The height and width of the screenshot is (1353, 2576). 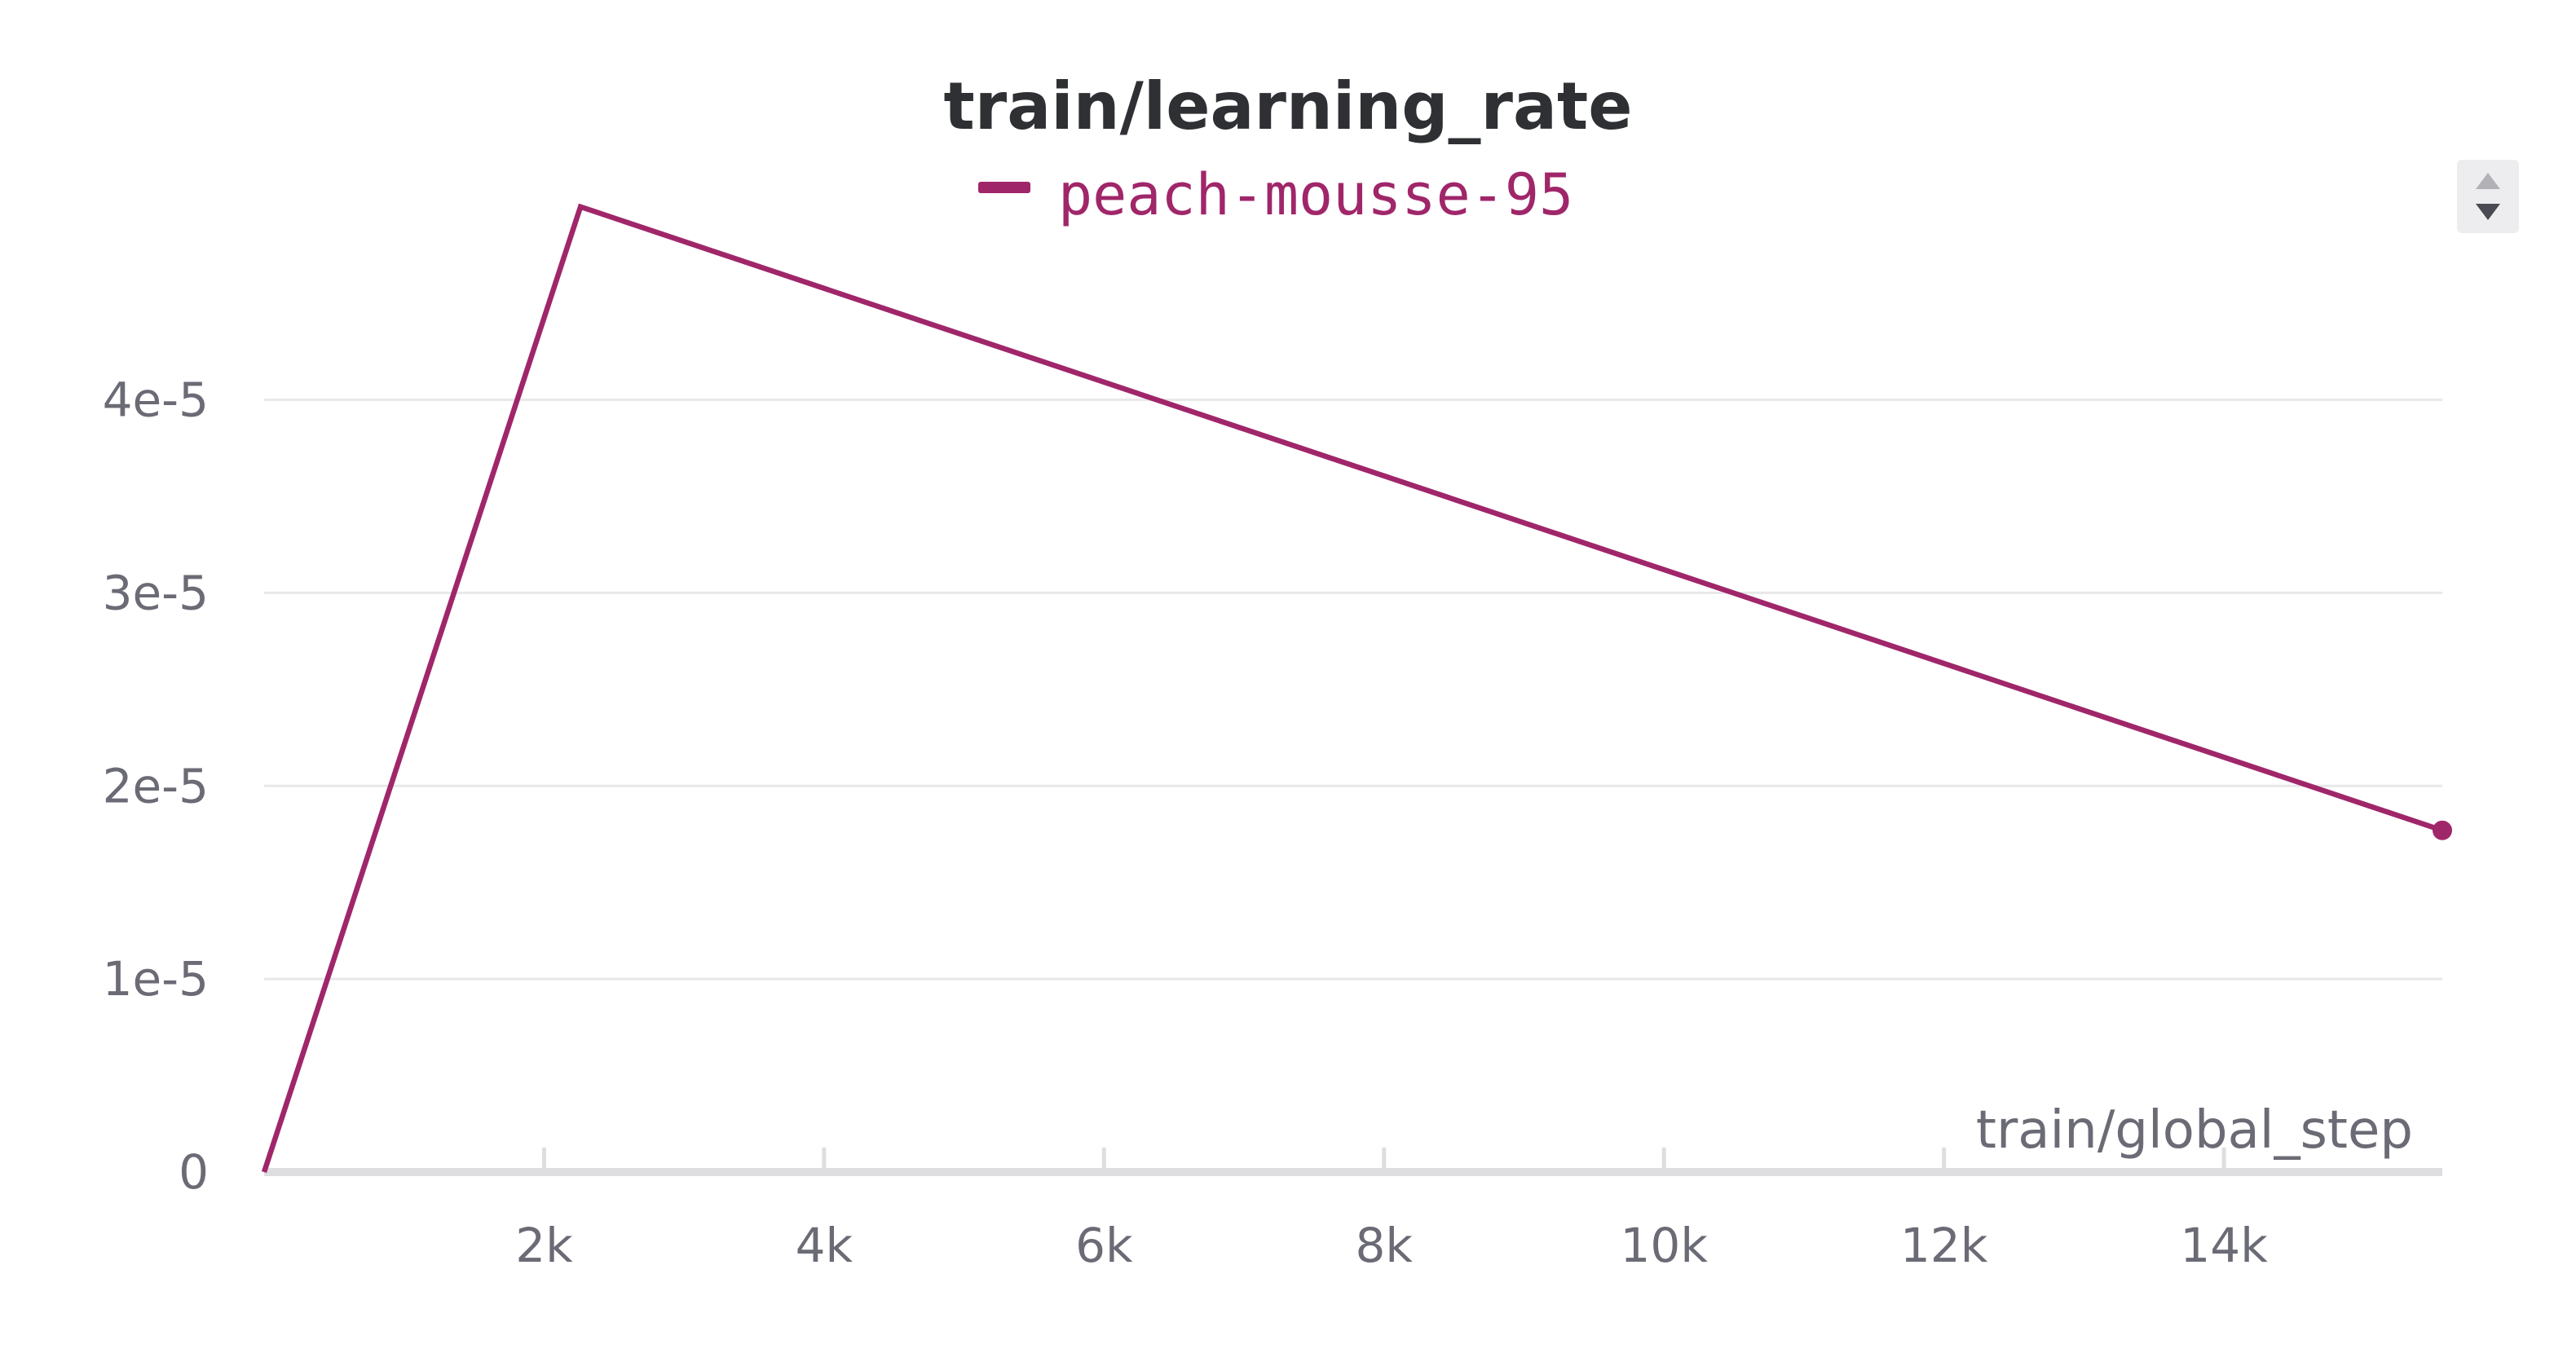 I want to click on up-down-triangles-icon, so click(x=2488, y=196).